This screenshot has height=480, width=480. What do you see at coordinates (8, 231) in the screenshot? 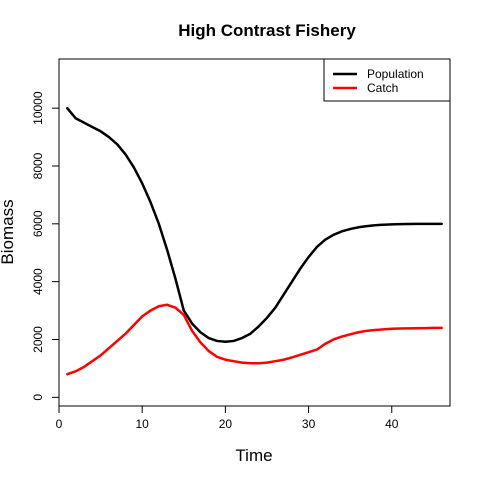
I see `y-axis-label: Biomass` at bounding box center [8, 231].